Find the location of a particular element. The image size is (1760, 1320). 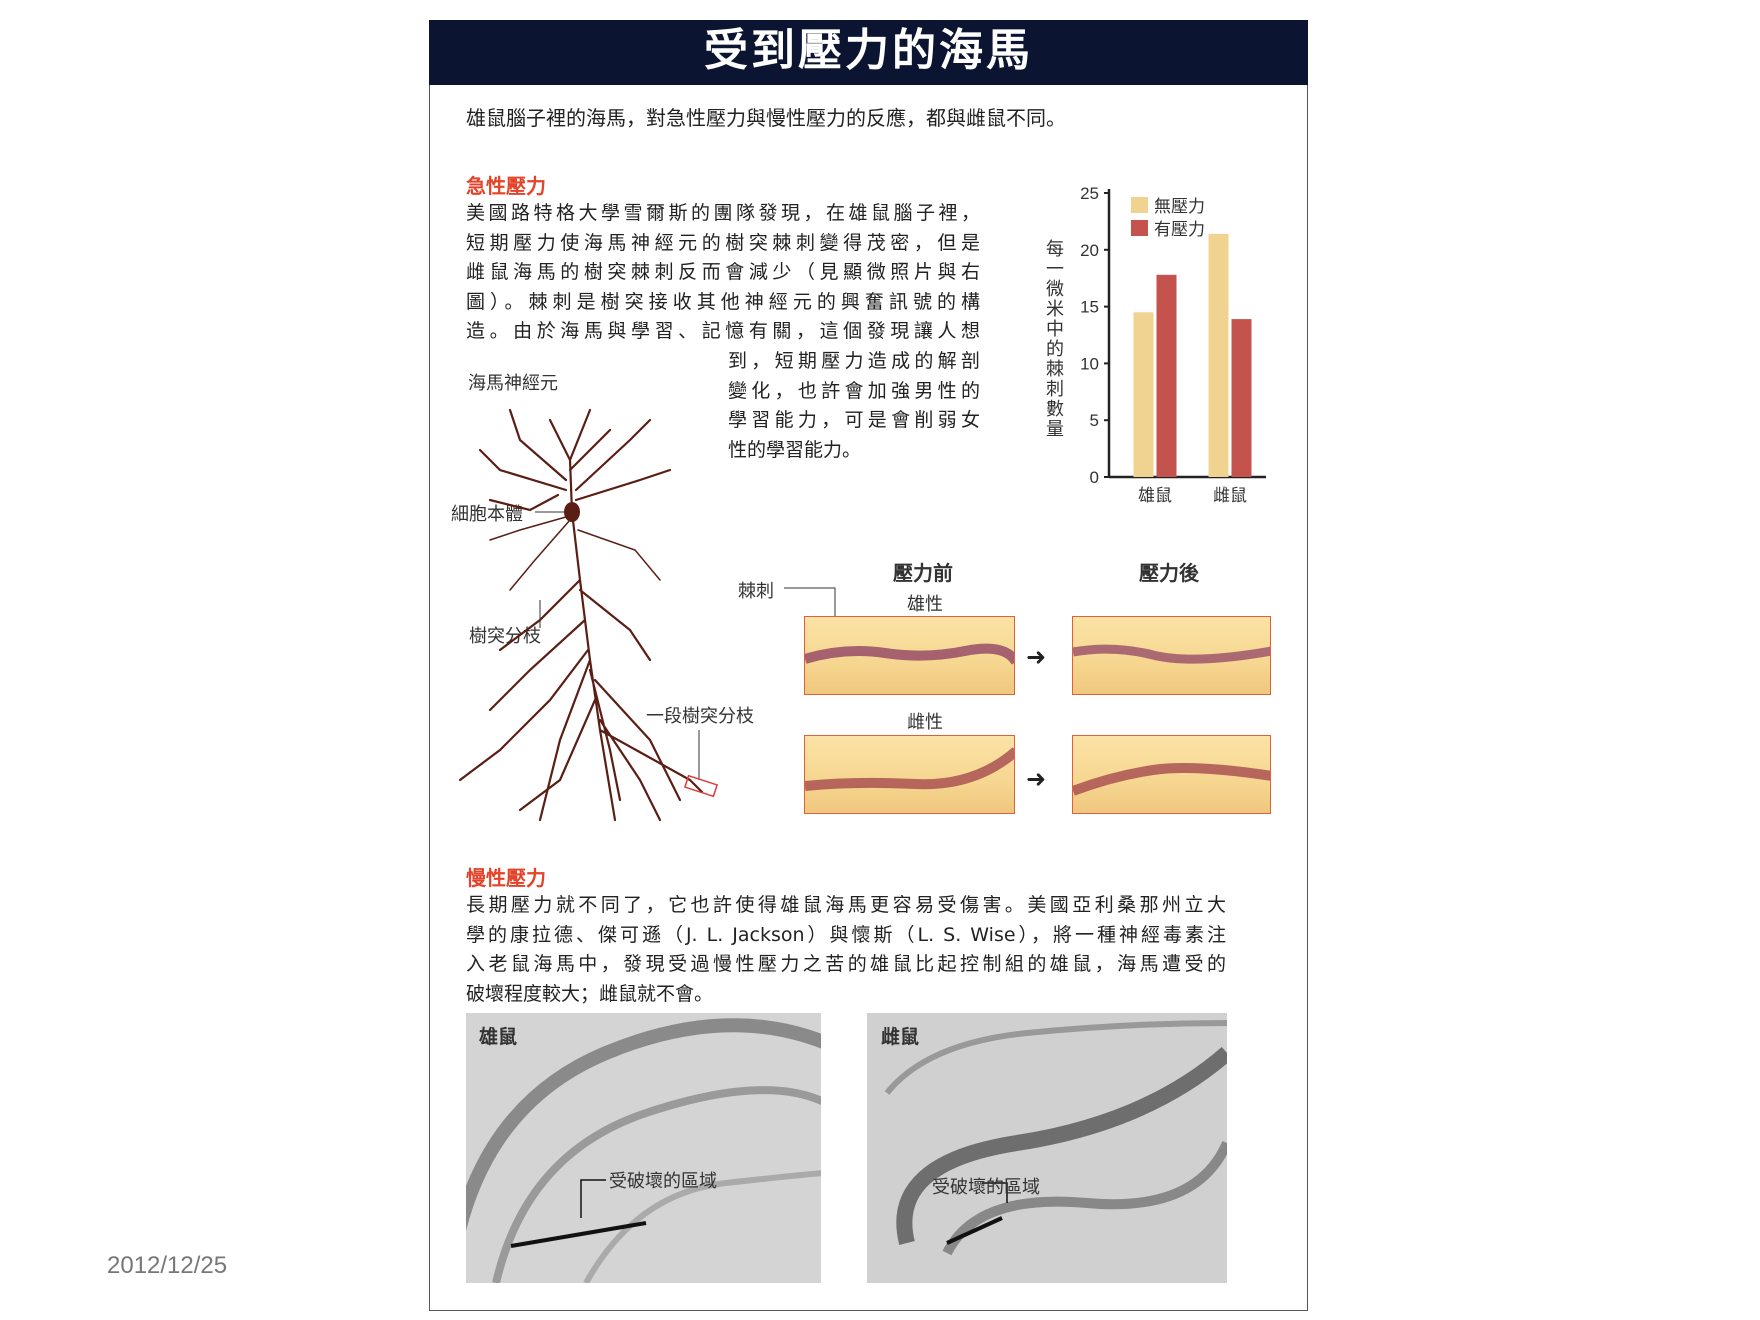

male-label: 雄性 is located at coordinates (925, 604).